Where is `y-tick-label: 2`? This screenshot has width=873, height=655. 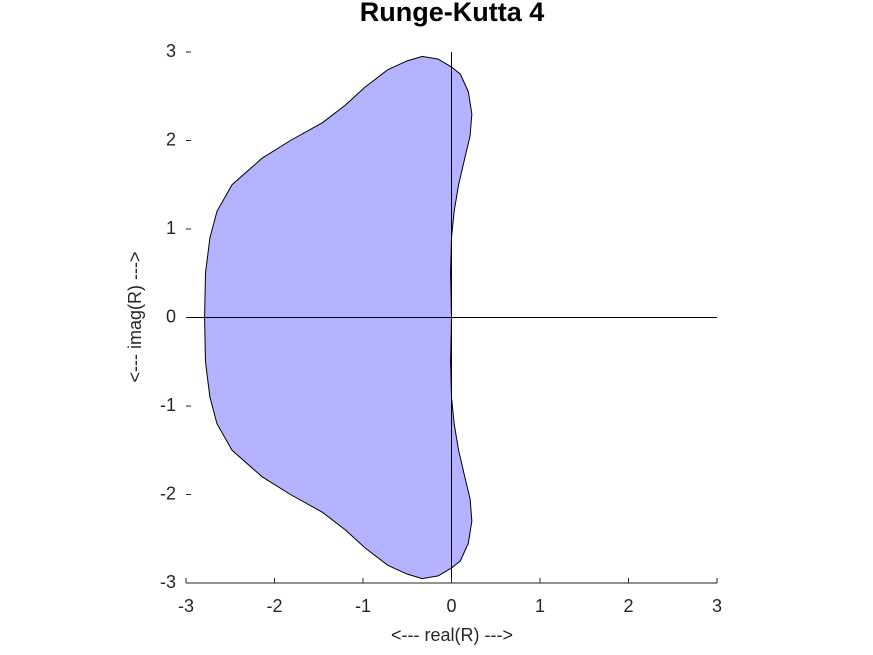
y-tick-label: 2 is located at coordinates (171, 139).